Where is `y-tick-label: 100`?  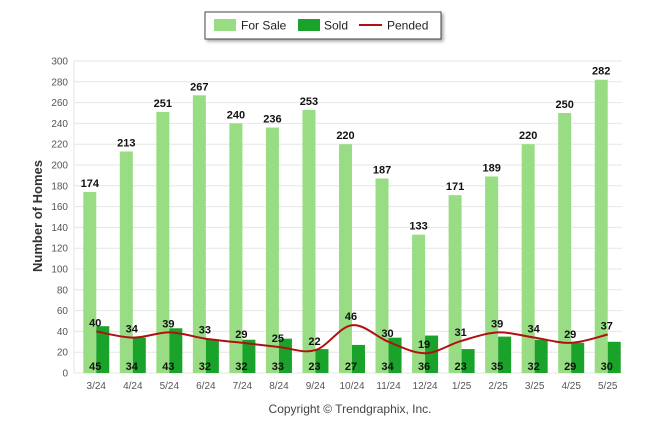
y-tick-label: 100 is located at coordinates (59, 270).